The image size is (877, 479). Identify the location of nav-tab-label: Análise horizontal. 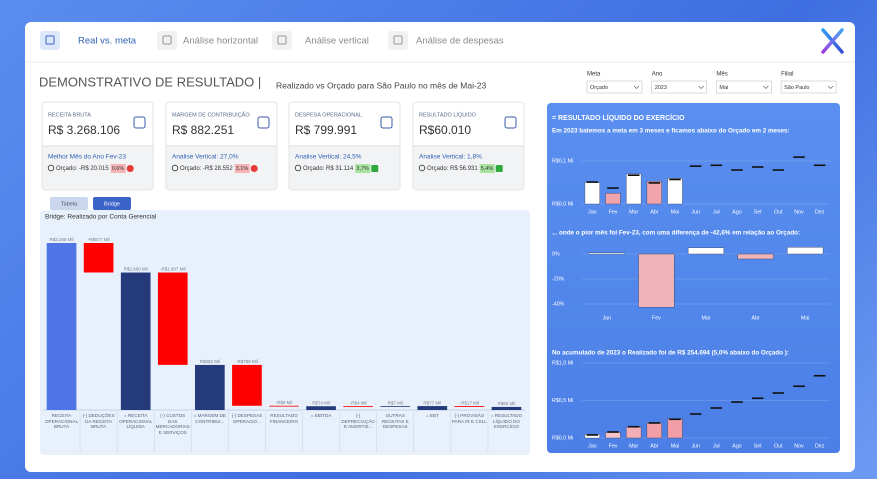
(220, 41).